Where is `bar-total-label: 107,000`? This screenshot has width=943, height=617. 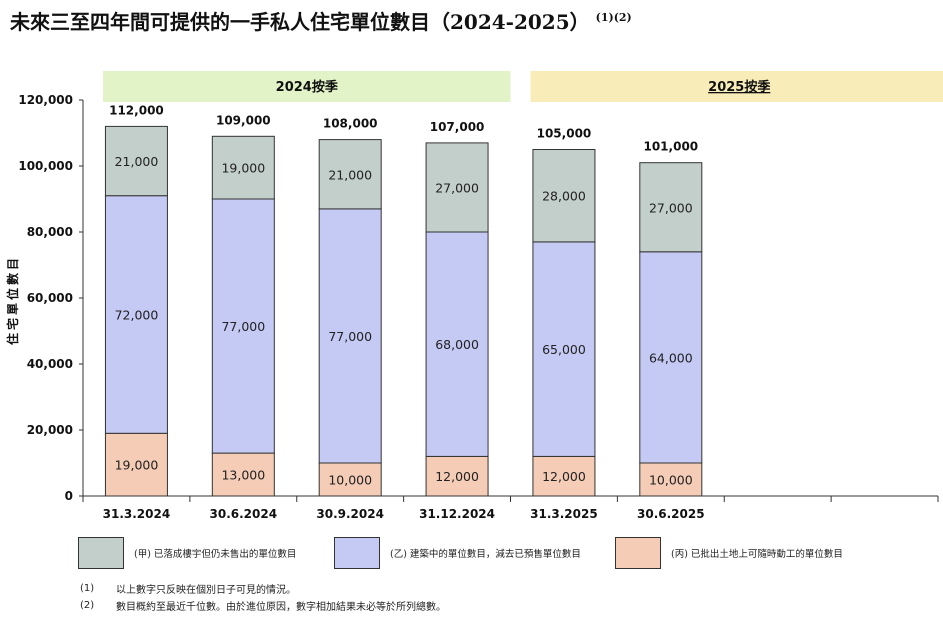
bar-total-label: 107,000 is located at coordinates (457, 127).